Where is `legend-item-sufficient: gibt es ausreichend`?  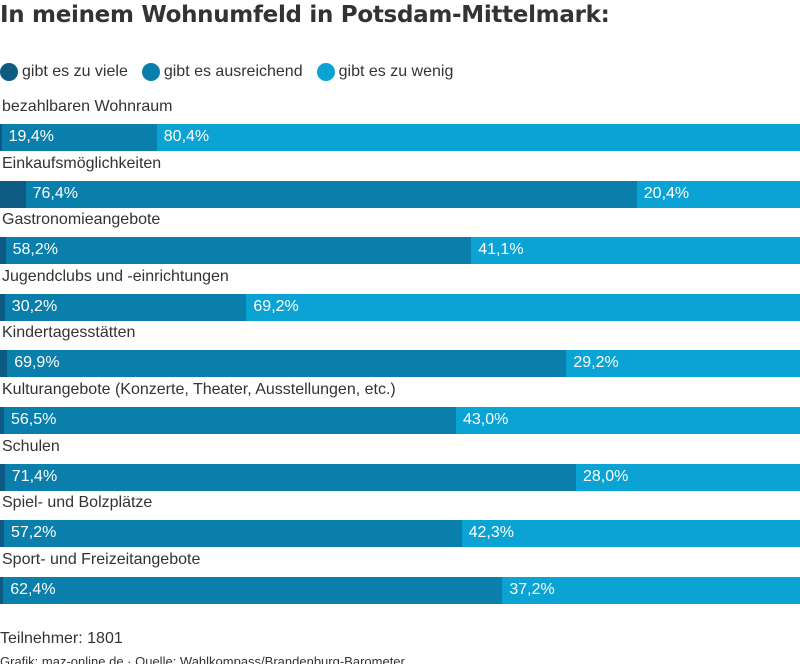
legend-item-sufficient: gibt es ausreichend is located at coordinates (222, 72).